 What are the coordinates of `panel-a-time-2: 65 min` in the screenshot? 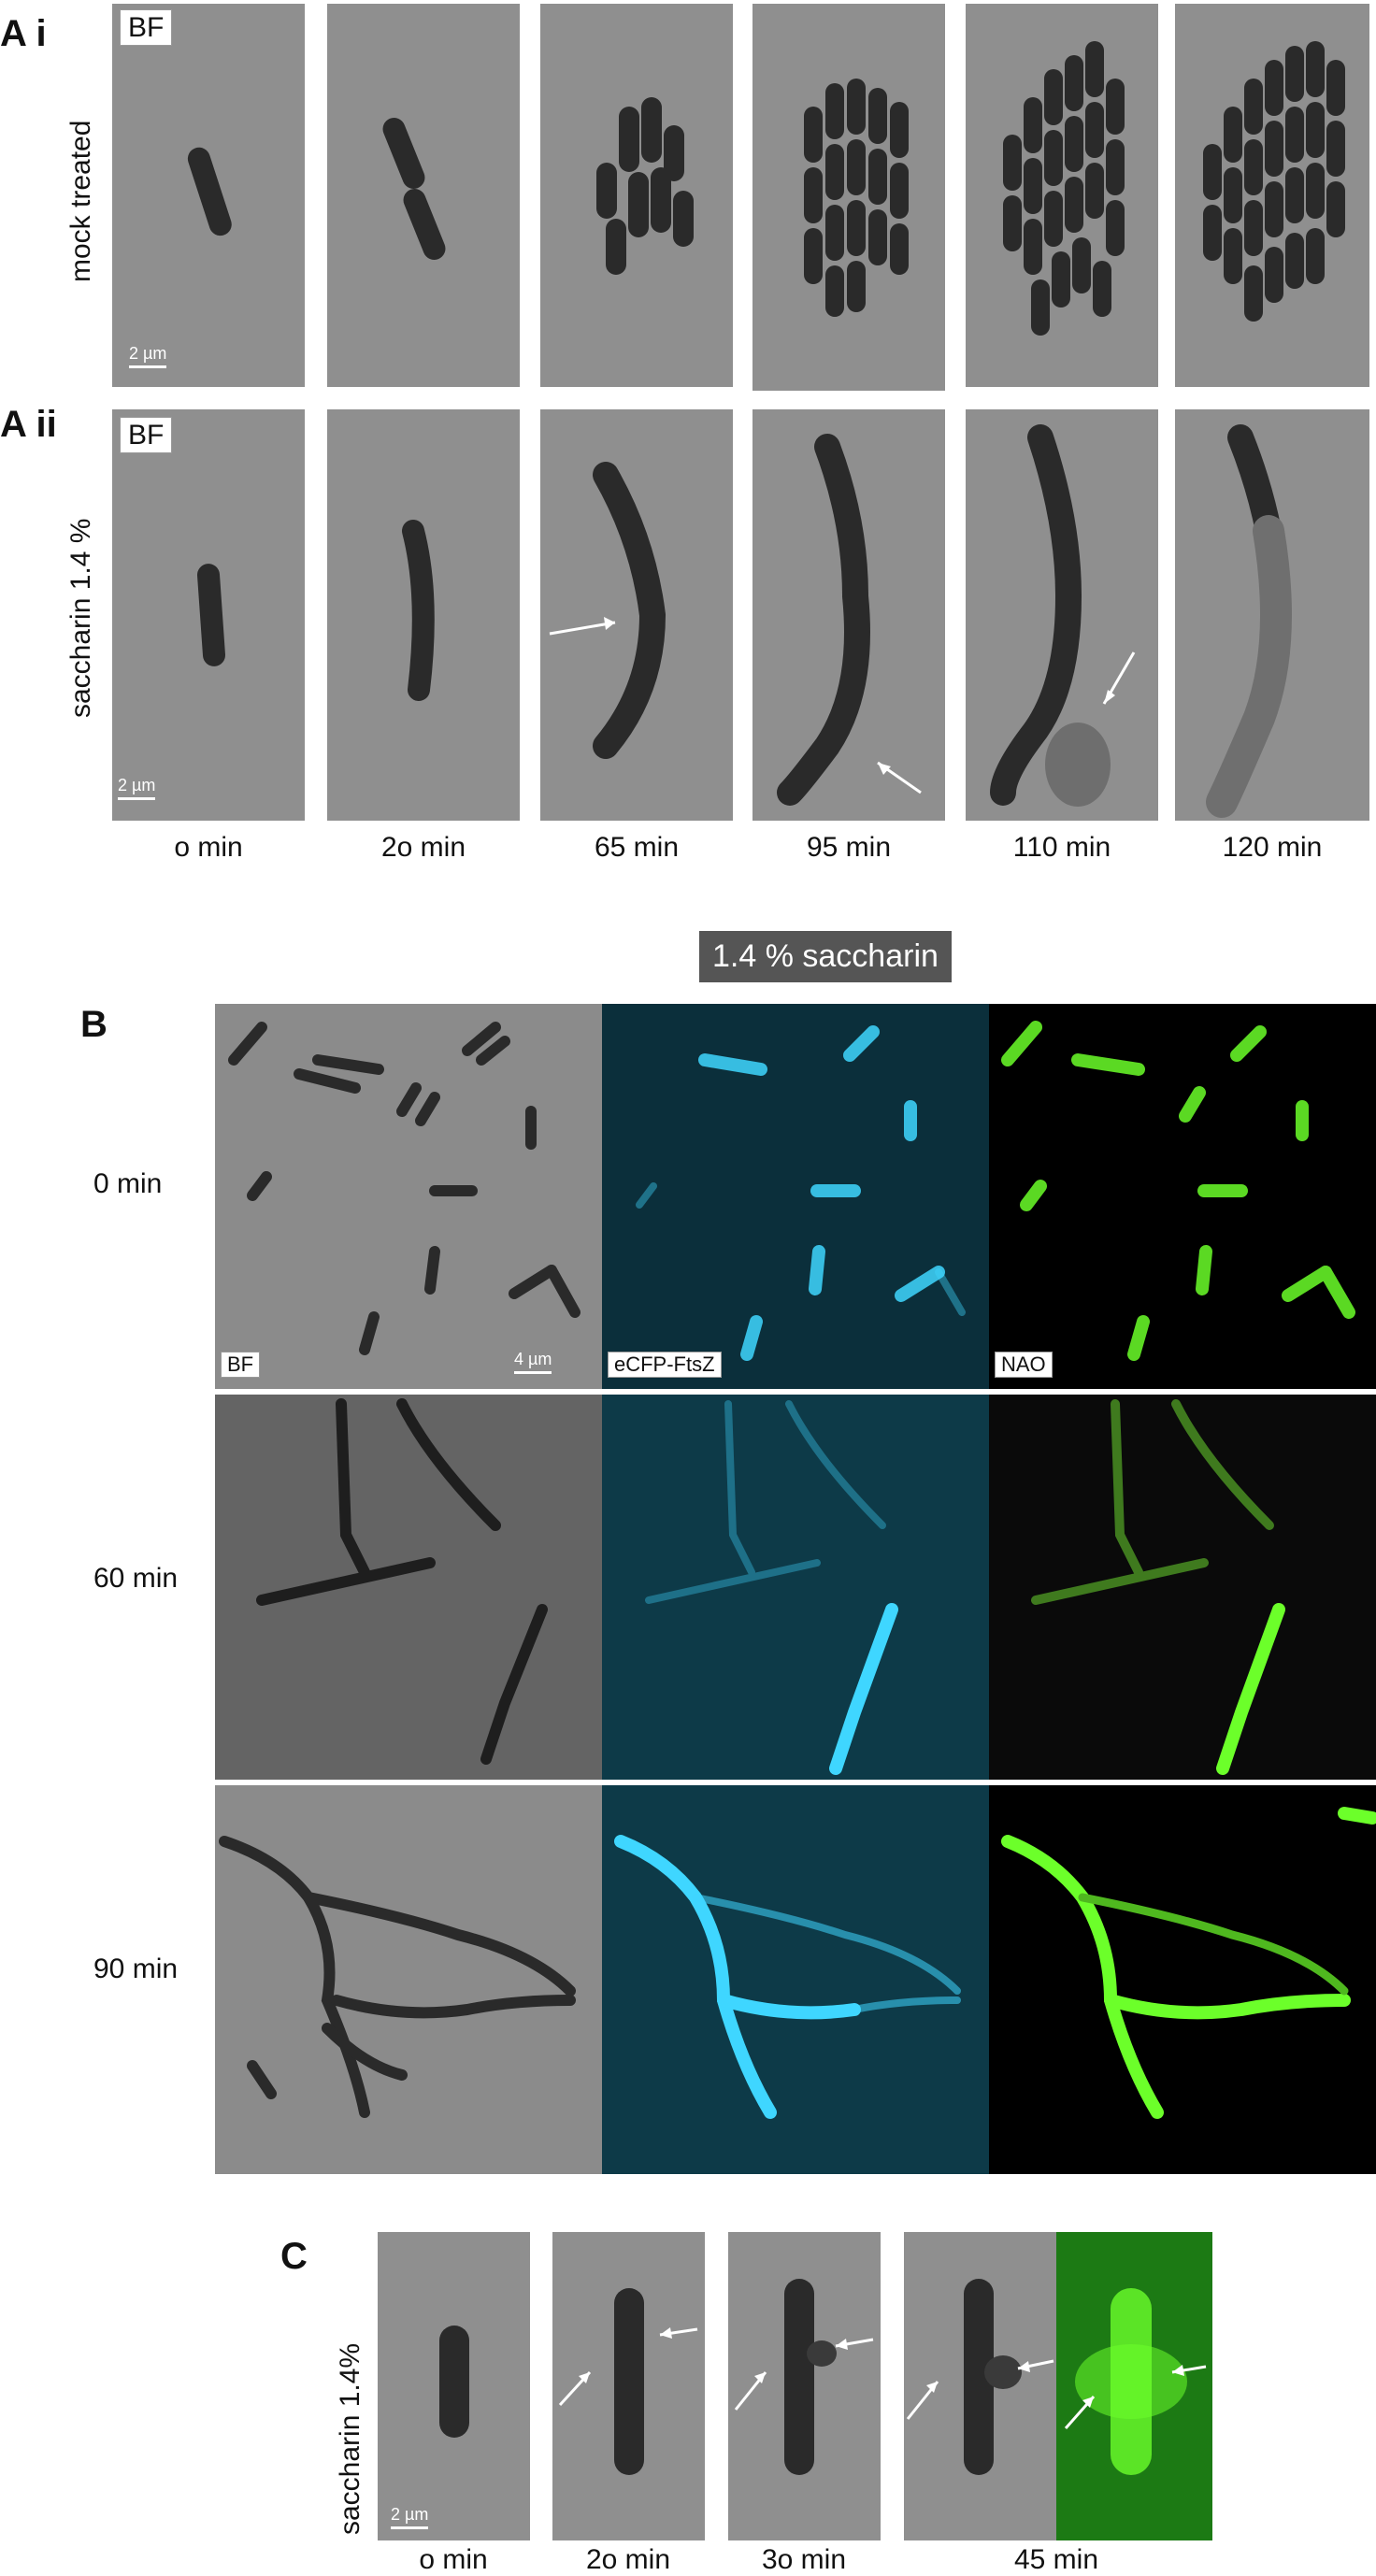 It's located at (637, 847).